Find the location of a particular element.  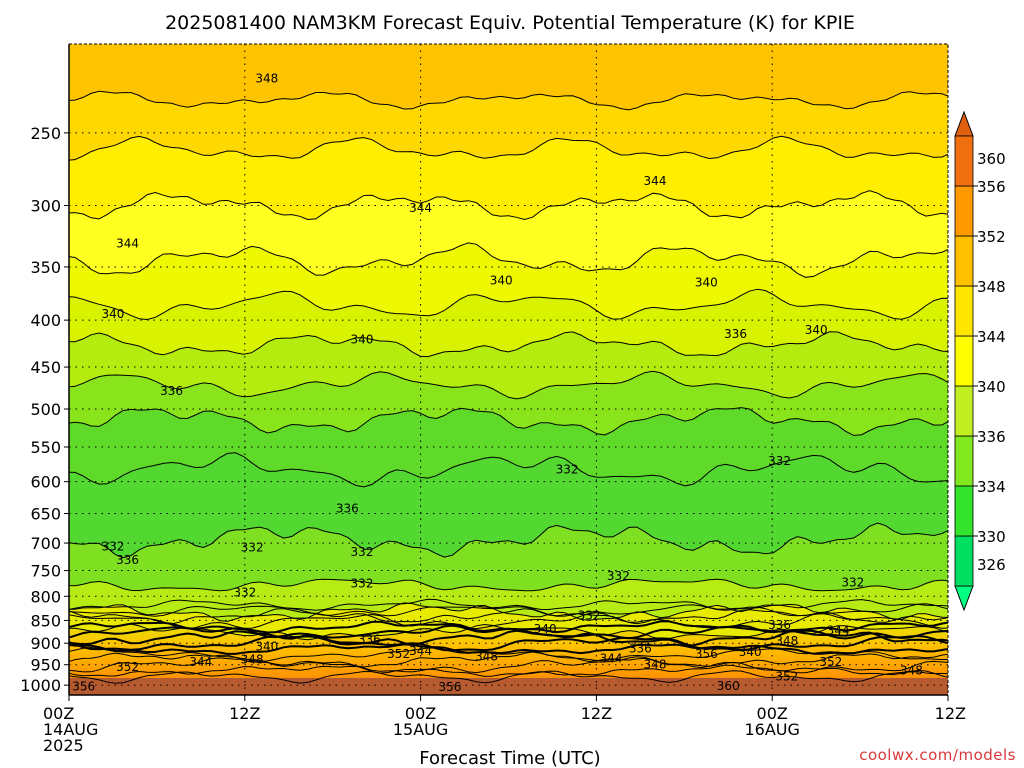

y-tick-label: 900 is located at coordinates (45, 643).